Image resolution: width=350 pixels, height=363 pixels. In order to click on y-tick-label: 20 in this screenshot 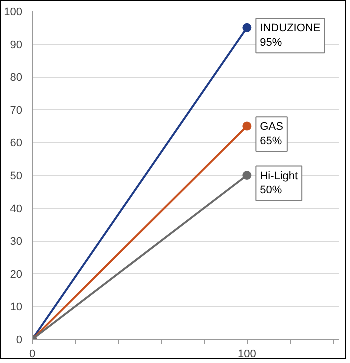, I will do `click(16, 274)`.